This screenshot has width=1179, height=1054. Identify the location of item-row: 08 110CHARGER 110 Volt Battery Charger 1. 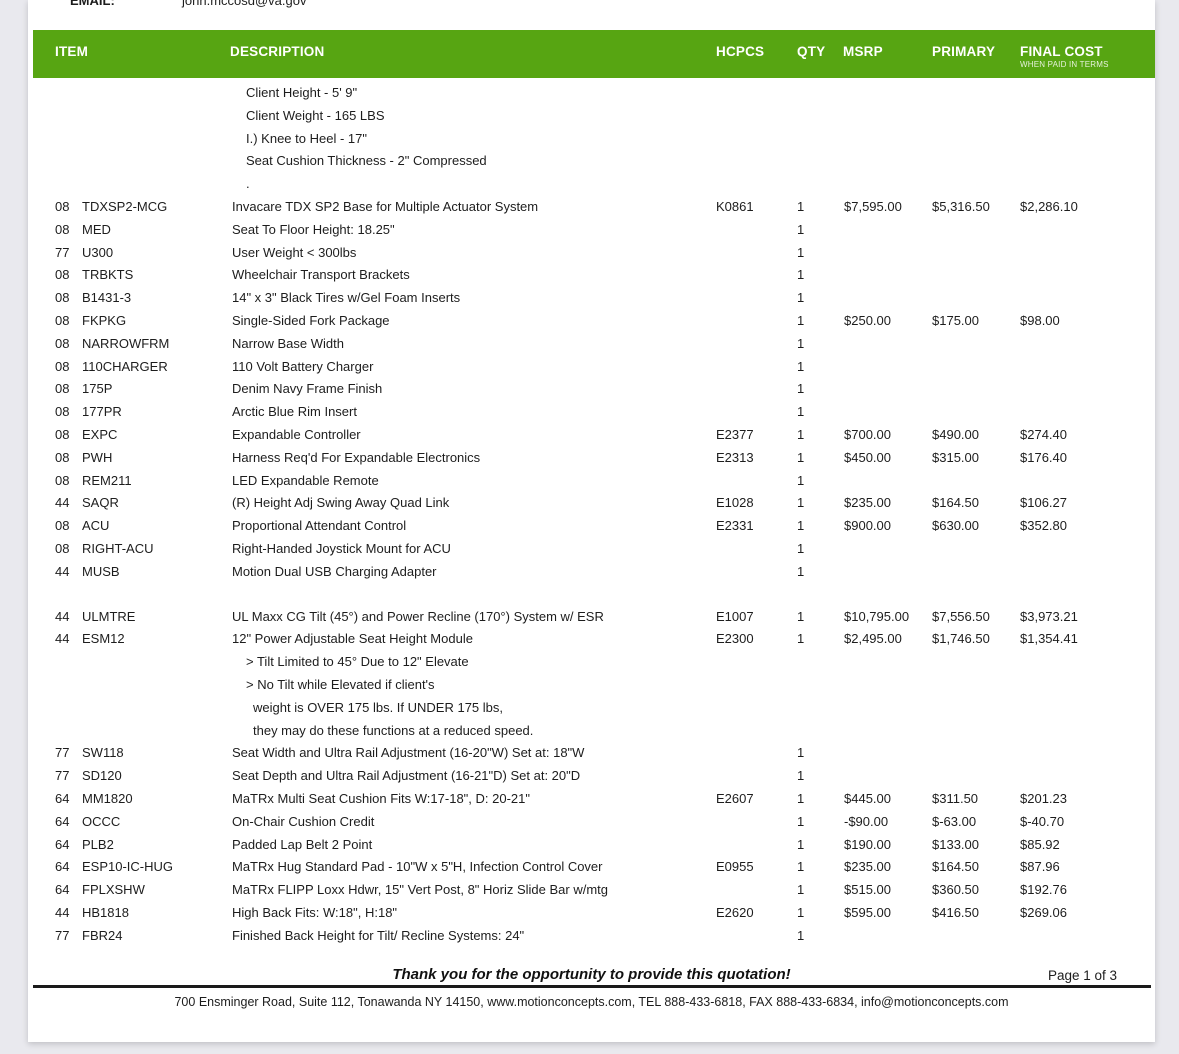
(591, 367).